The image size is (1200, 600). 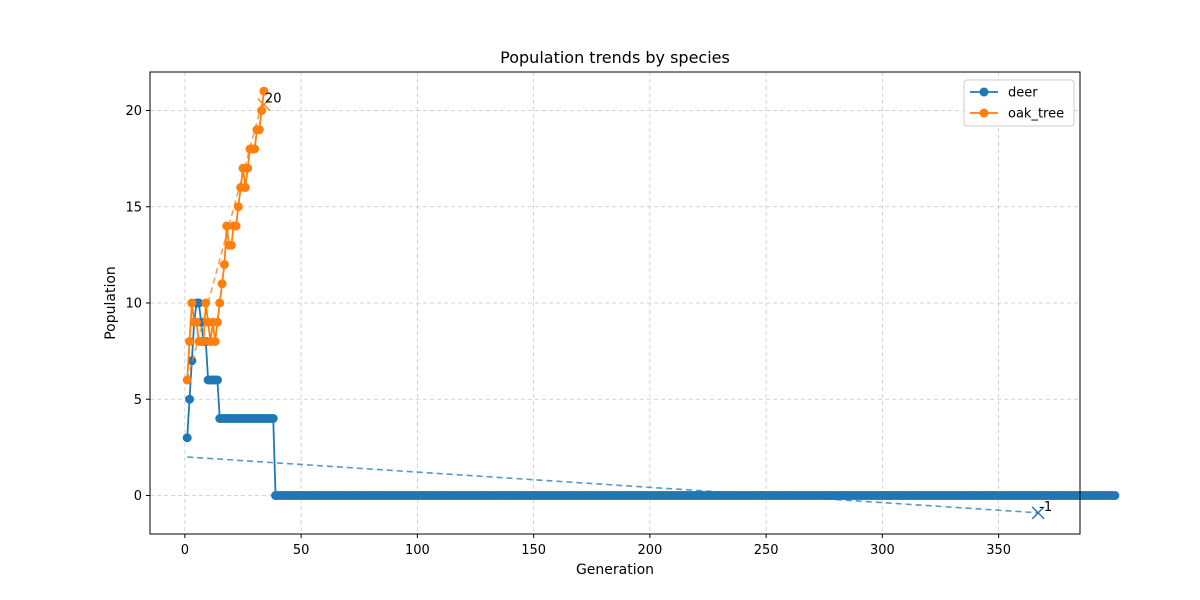 What do you see at coordinates (138, 400) in the screenshot?
I see `y-tick-label: 5` at bounding box center [138, 400].